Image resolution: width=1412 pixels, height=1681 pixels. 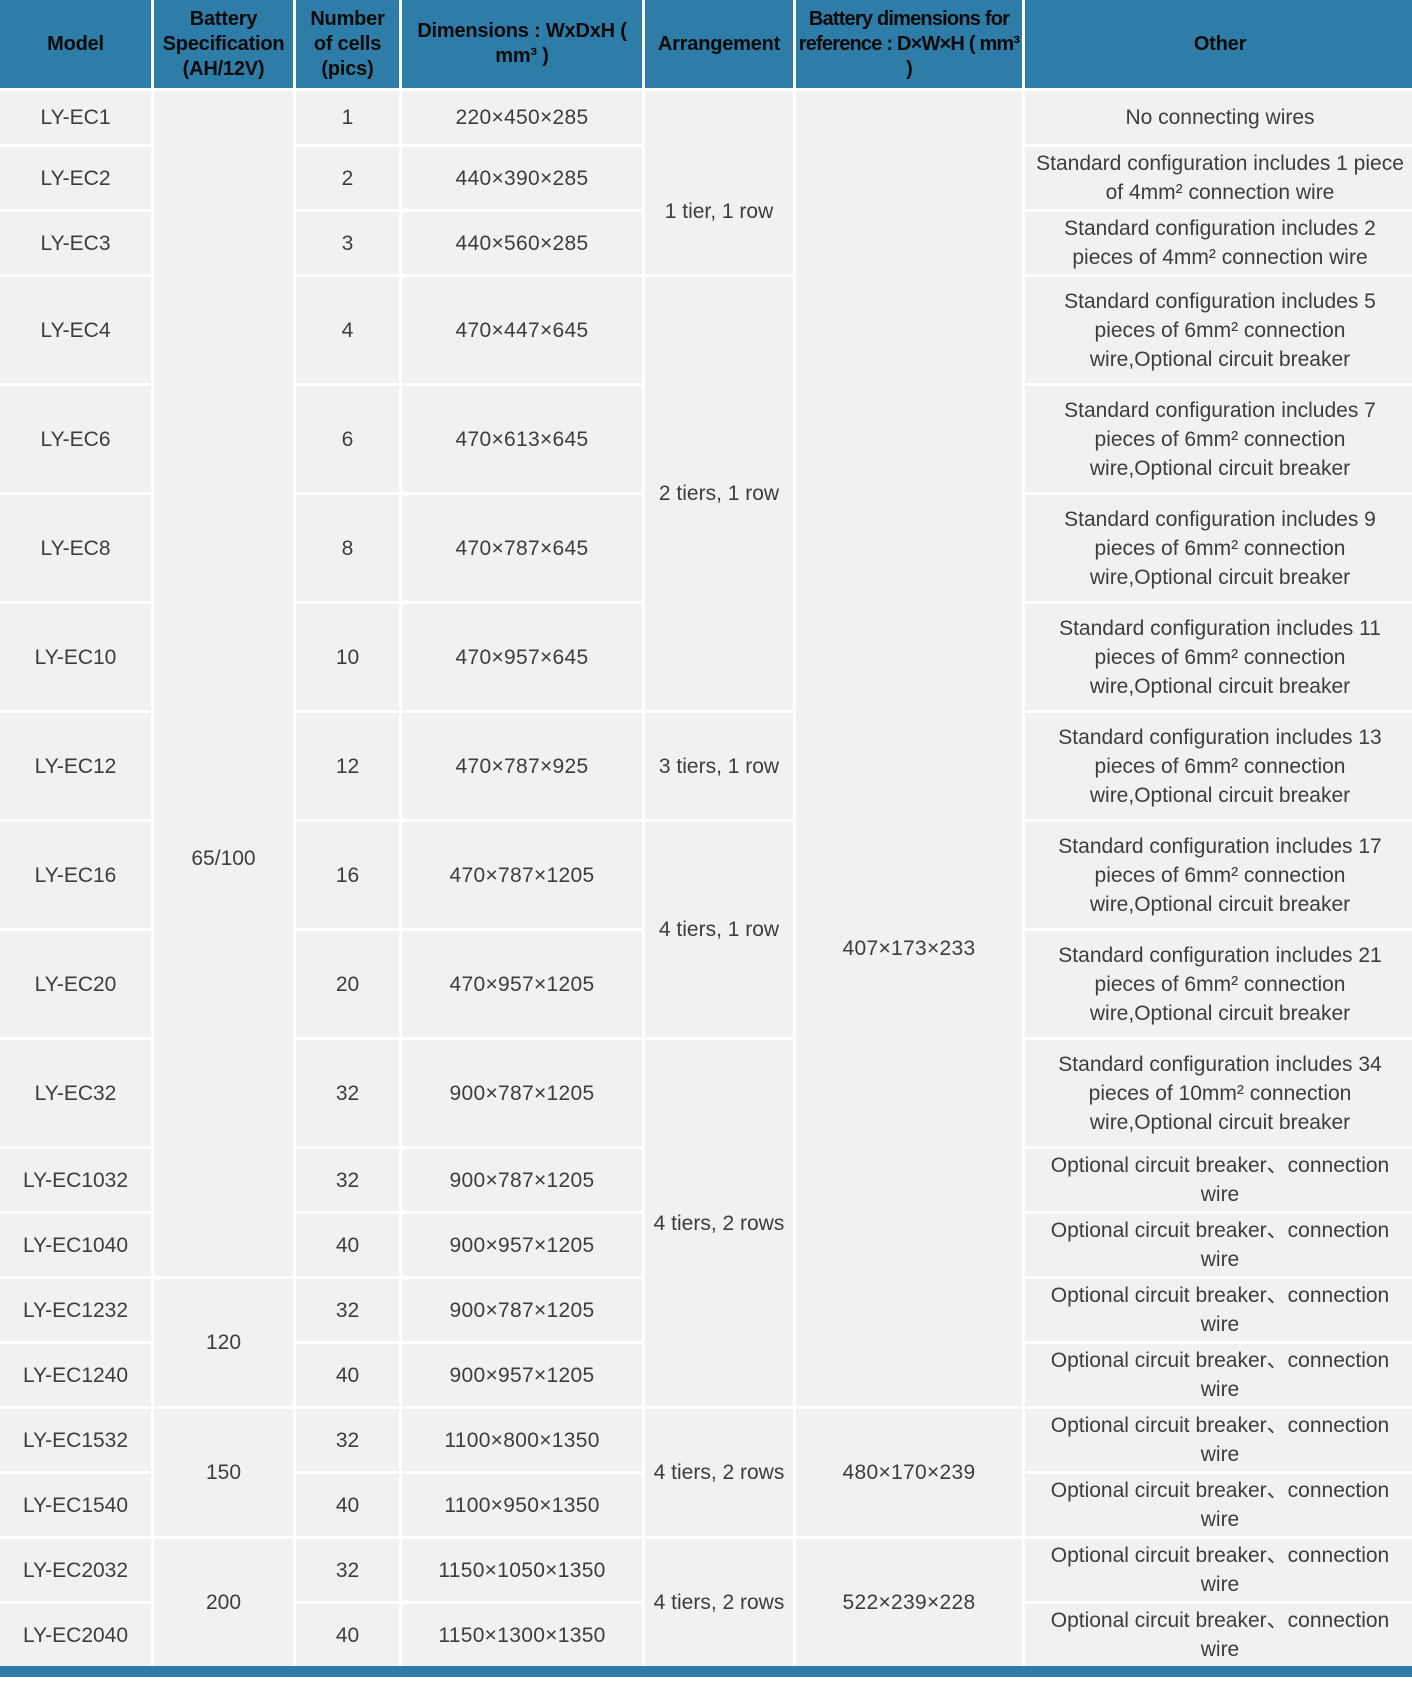 I want to click on cell-model: LY-EC16, so click(x=77, y=875).